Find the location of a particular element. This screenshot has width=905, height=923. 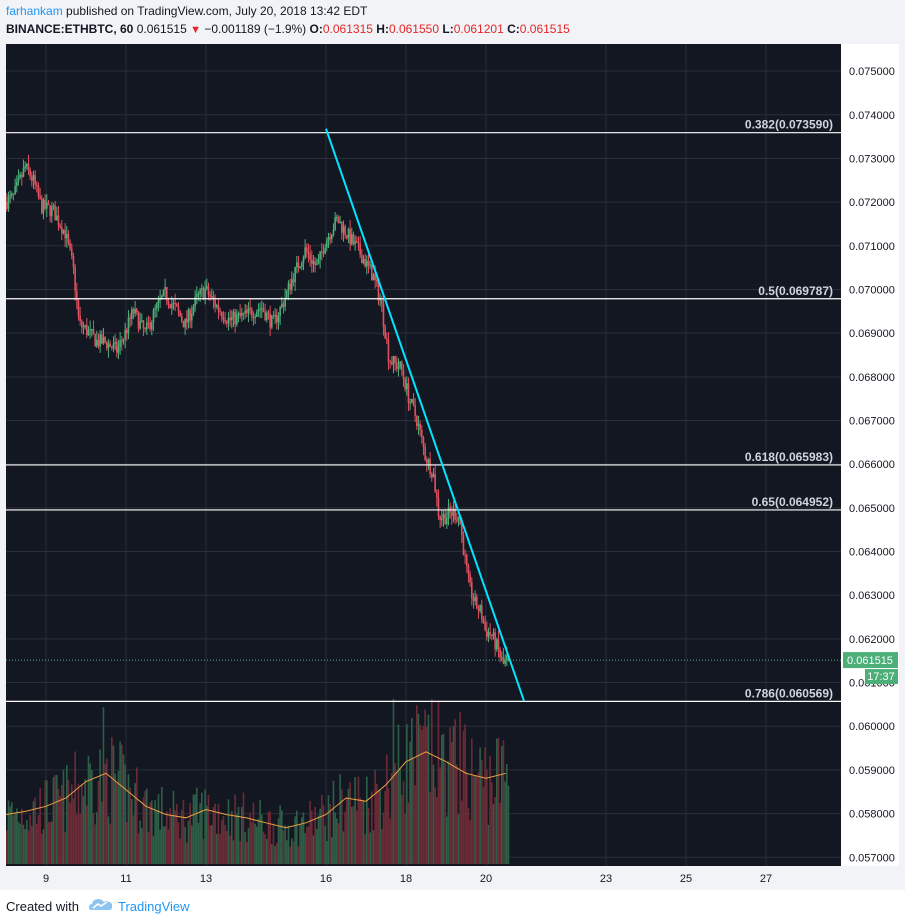

price-axis is located at coordinates (870, 455).